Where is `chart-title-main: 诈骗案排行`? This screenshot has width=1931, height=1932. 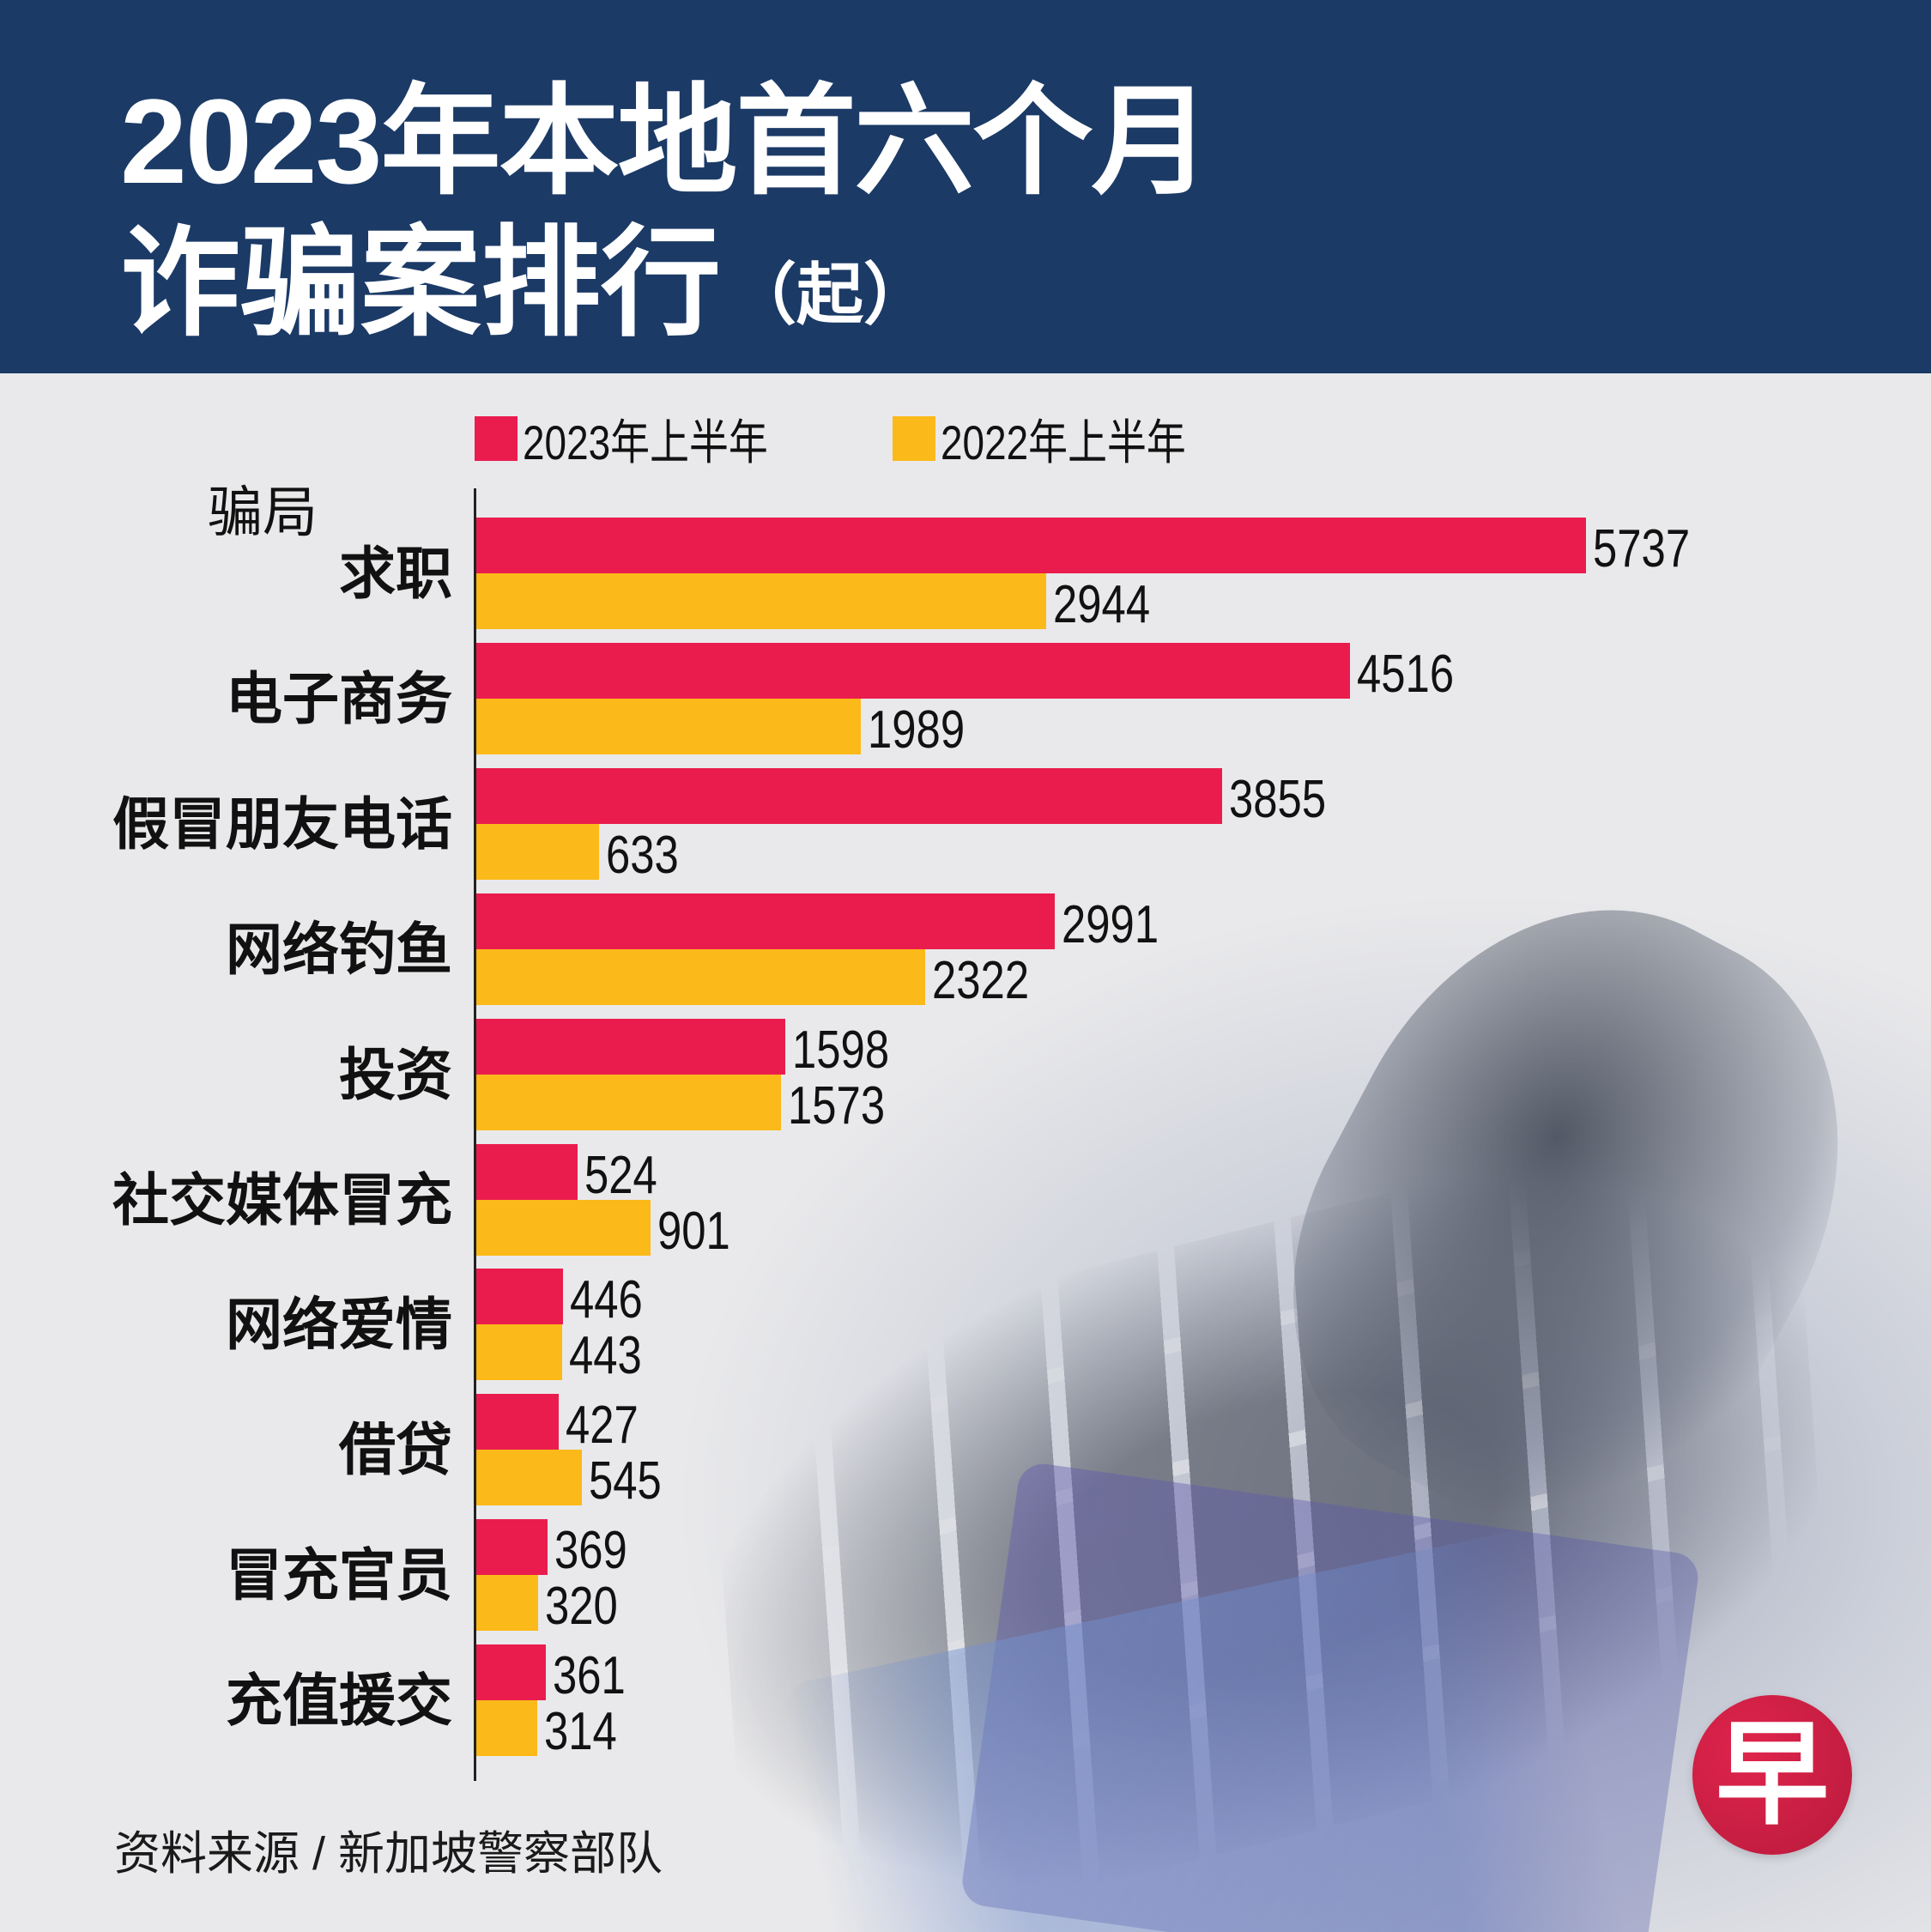
chart-title-main: 诈骗案排行 is located at coordinates (421, 282).